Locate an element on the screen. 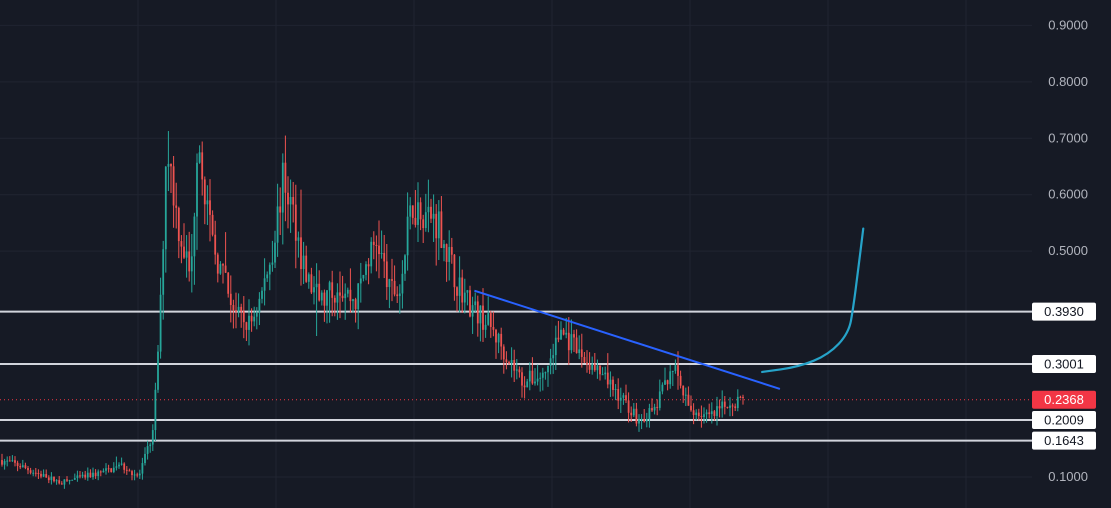  y-tick-label: 0.5000 is located at coordinates (1068, 250).